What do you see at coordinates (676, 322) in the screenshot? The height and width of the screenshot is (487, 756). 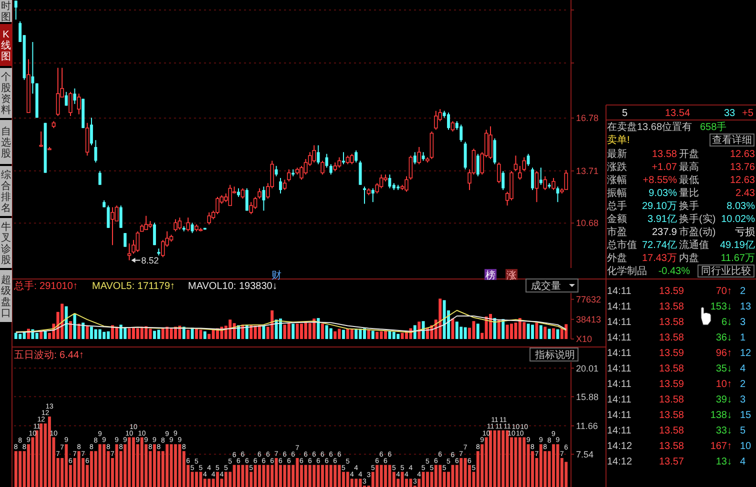 I see `text: 14:11 13.58 6↓ 3` at bounding box center [676, 322].